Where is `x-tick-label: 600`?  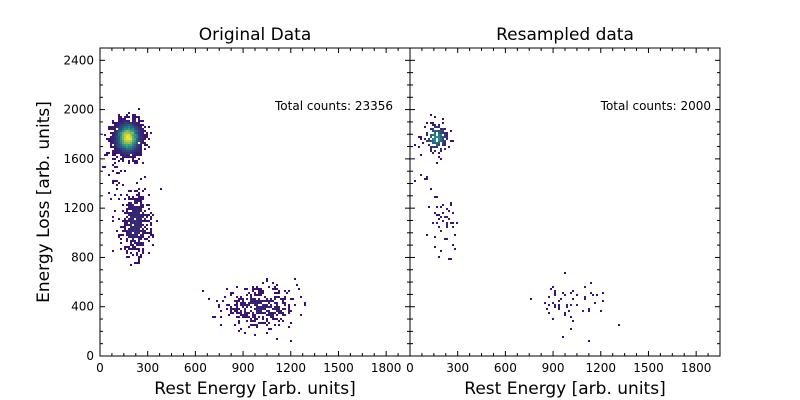 x-tick-label: 600 is located at coordinates (505, 368).